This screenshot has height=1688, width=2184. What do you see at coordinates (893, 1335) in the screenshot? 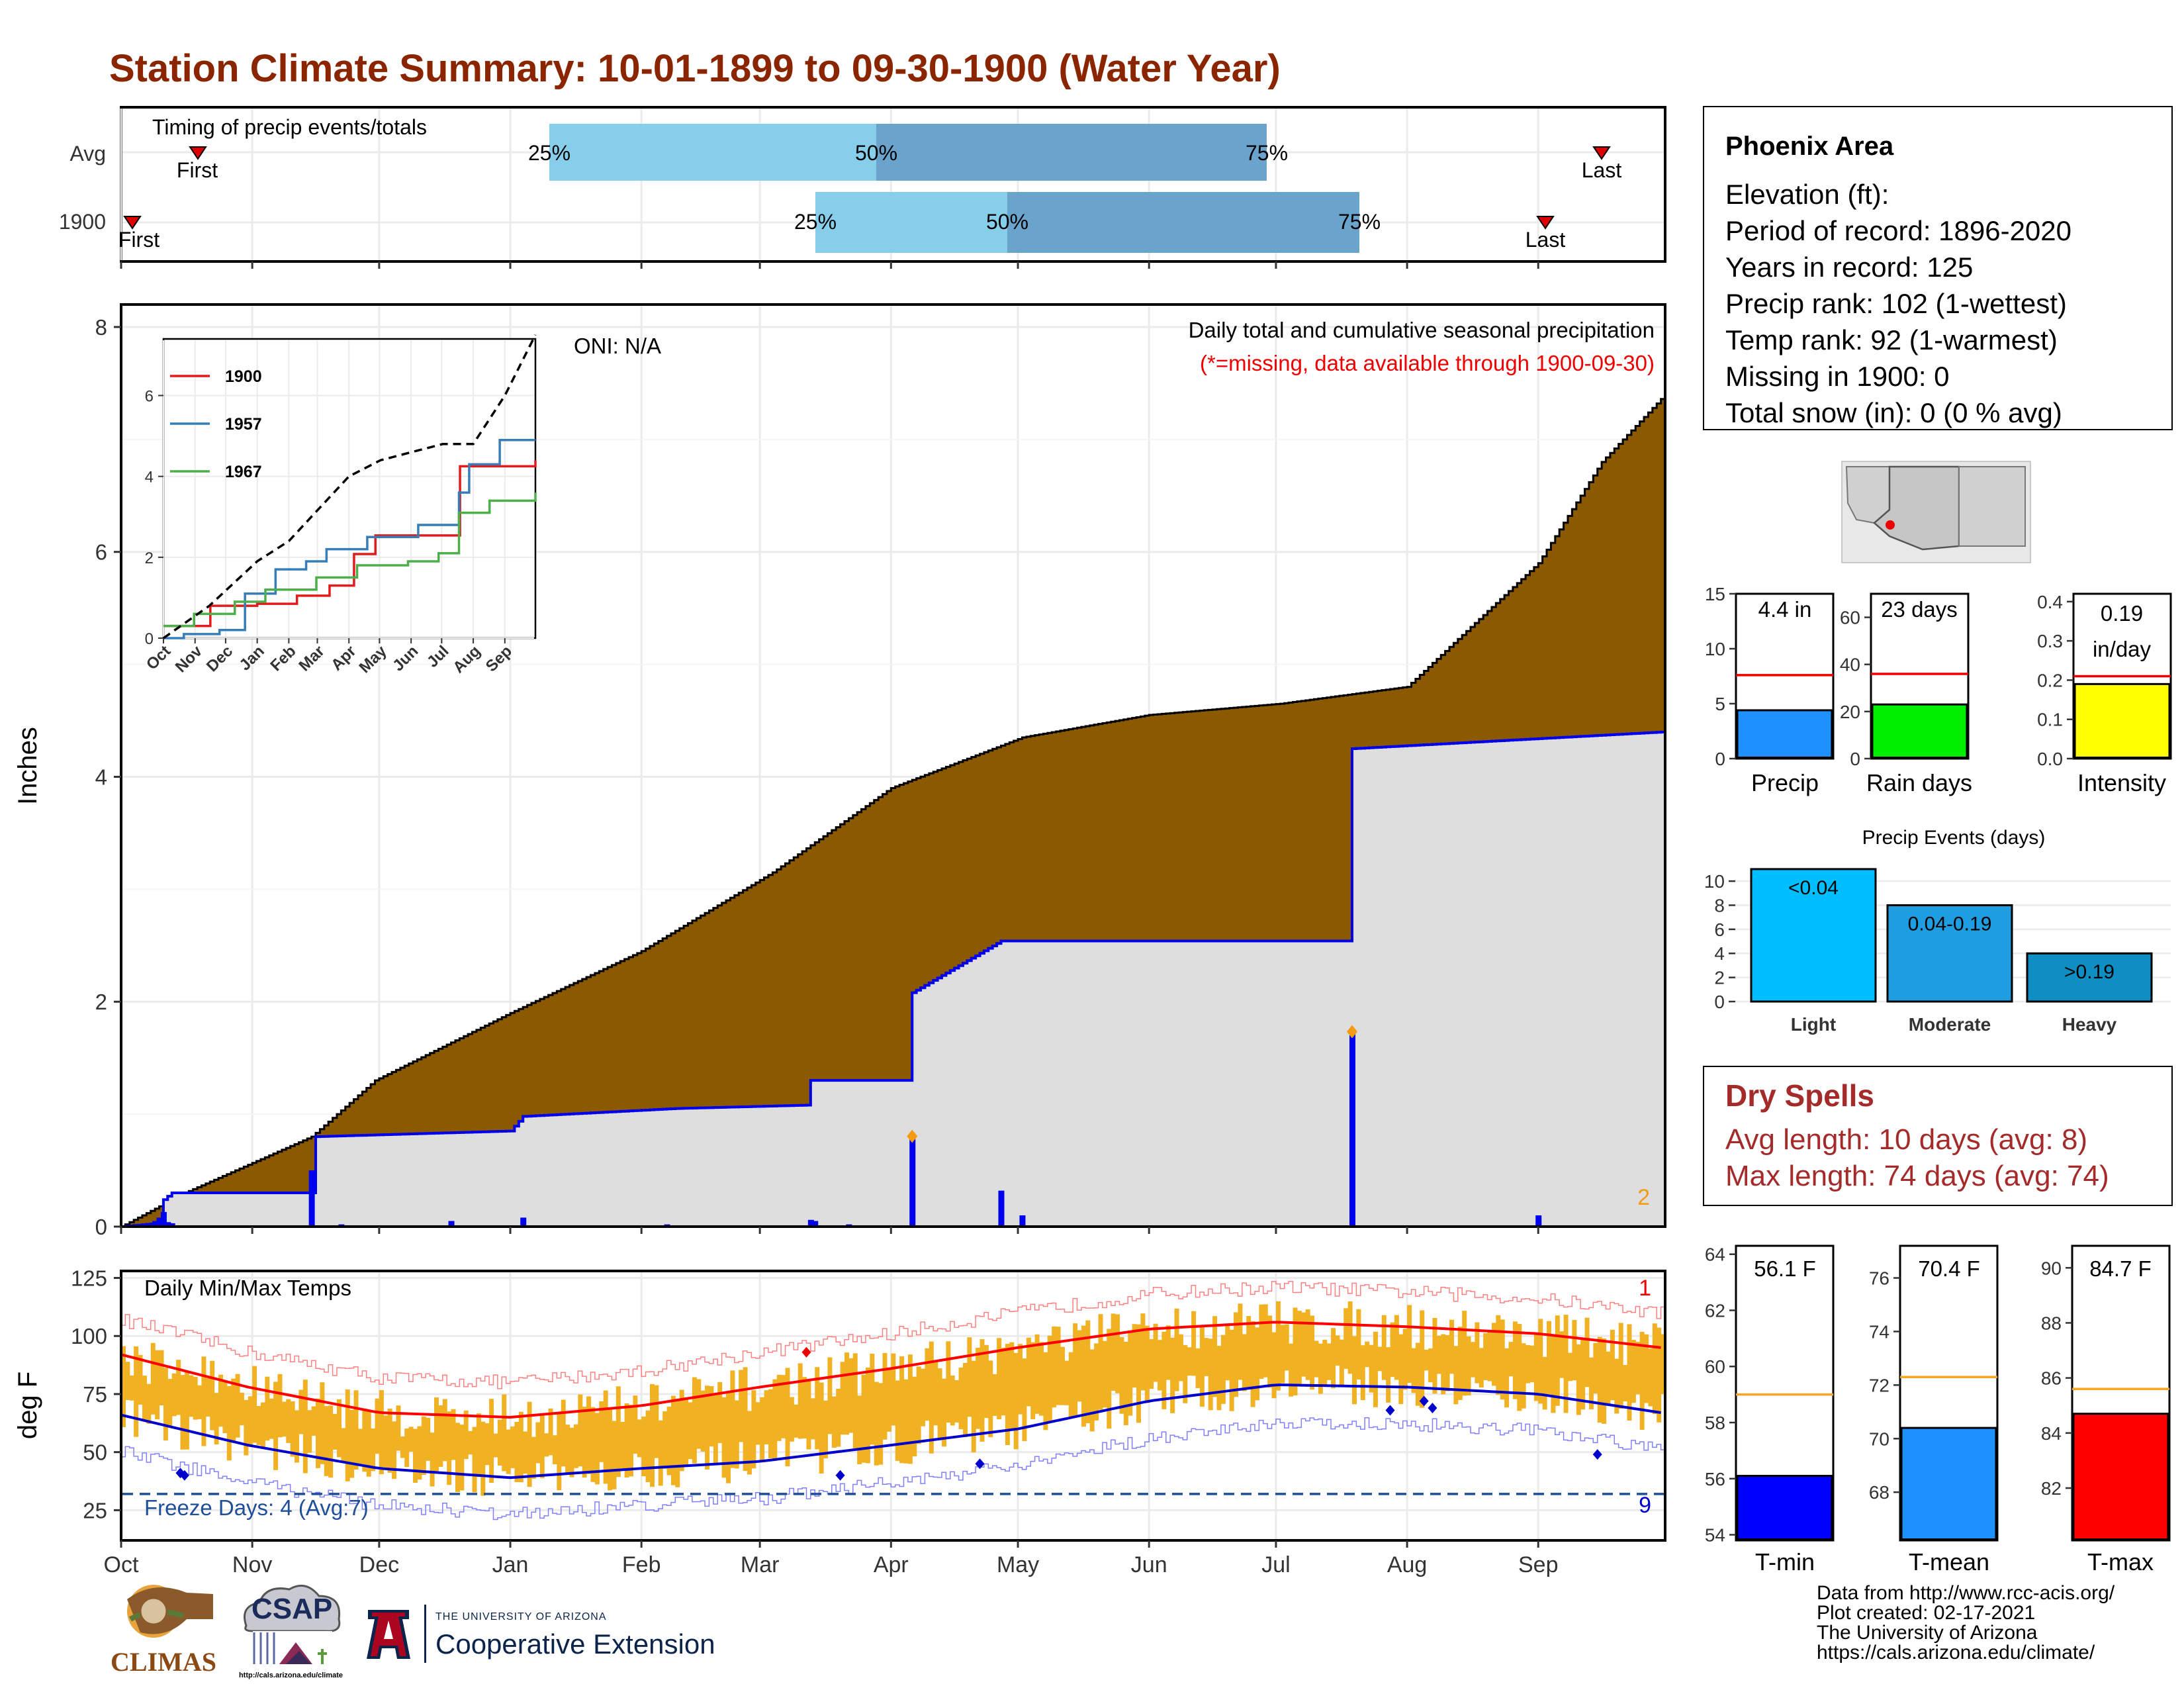
I see `record-high-line` at bounding box center [893, 1335].